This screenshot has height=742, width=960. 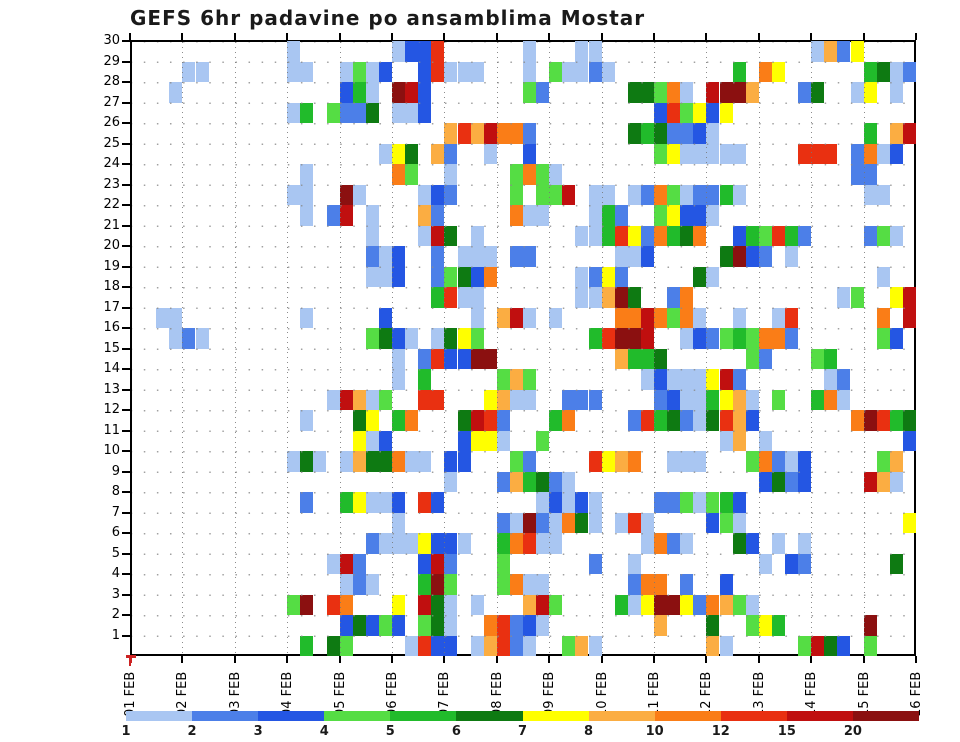 What do you see at coordinates (720, 731) in the screenshot?
I see `colorbar-level-label: 12` at bounding box center [720, 731].